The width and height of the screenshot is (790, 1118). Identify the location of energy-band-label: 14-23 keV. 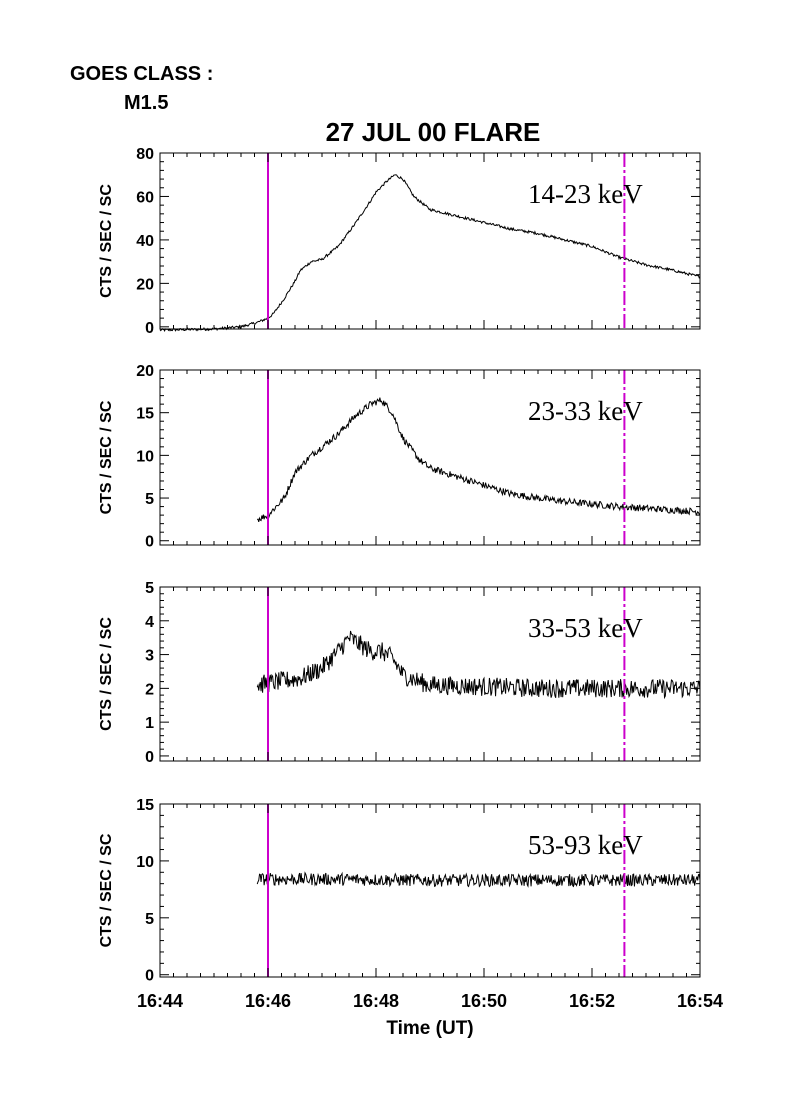
(585, 194).